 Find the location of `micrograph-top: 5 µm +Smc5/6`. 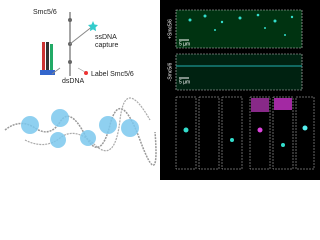

micrograph-top: 5 µm +Smc5/6 is located at coordinates (235, 29).